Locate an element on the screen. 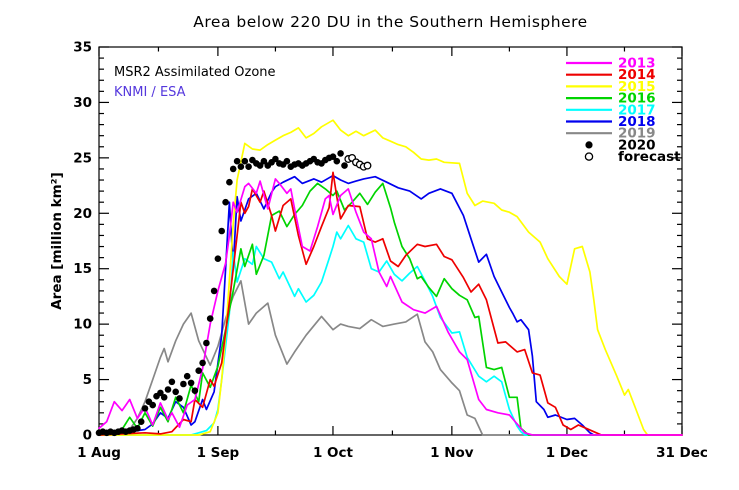 This screenshot has width=739, height=490. y-tick-label: 30 is located at coordinates (82, 103).